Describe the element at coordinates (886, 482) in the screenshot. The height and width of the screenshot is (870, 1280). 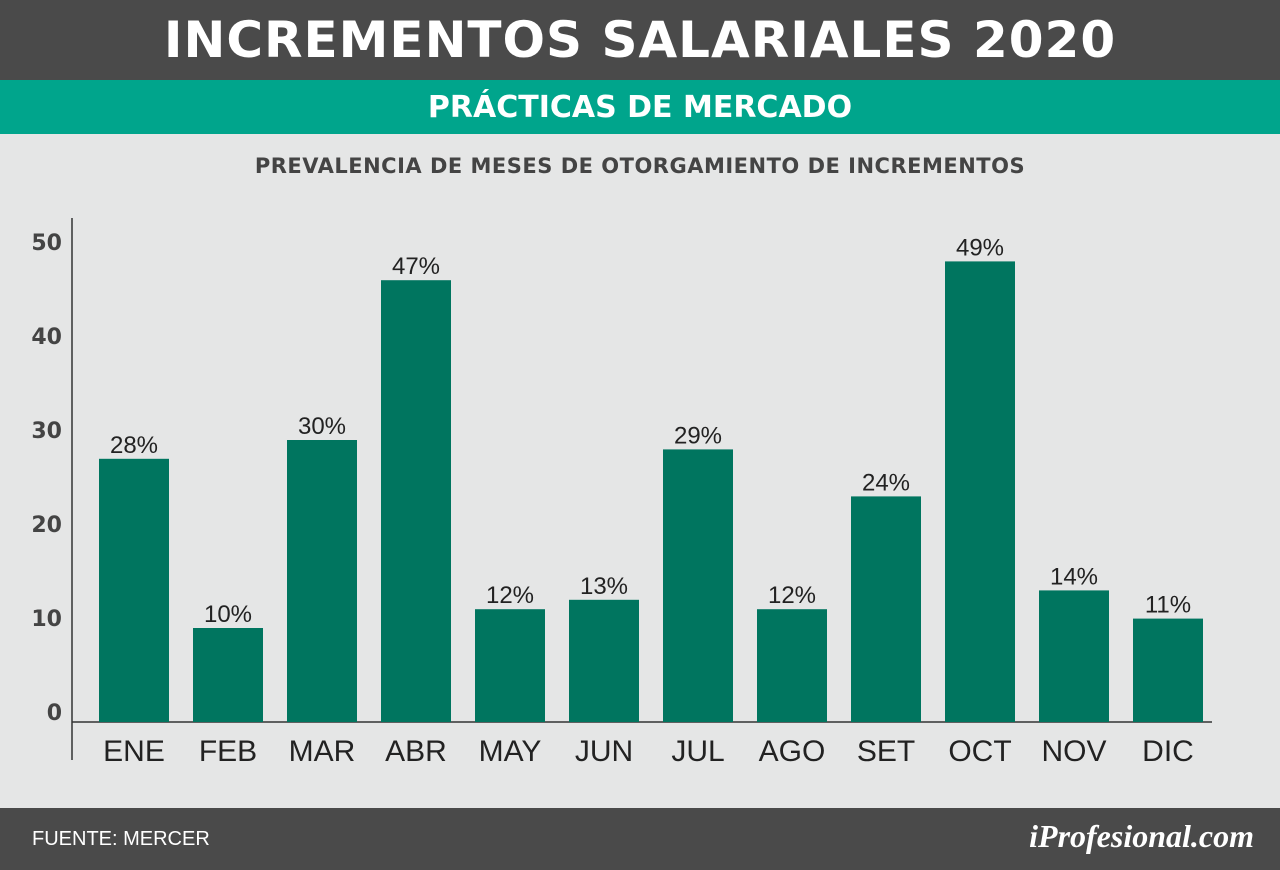
I see `data-label: 24%` at that location.